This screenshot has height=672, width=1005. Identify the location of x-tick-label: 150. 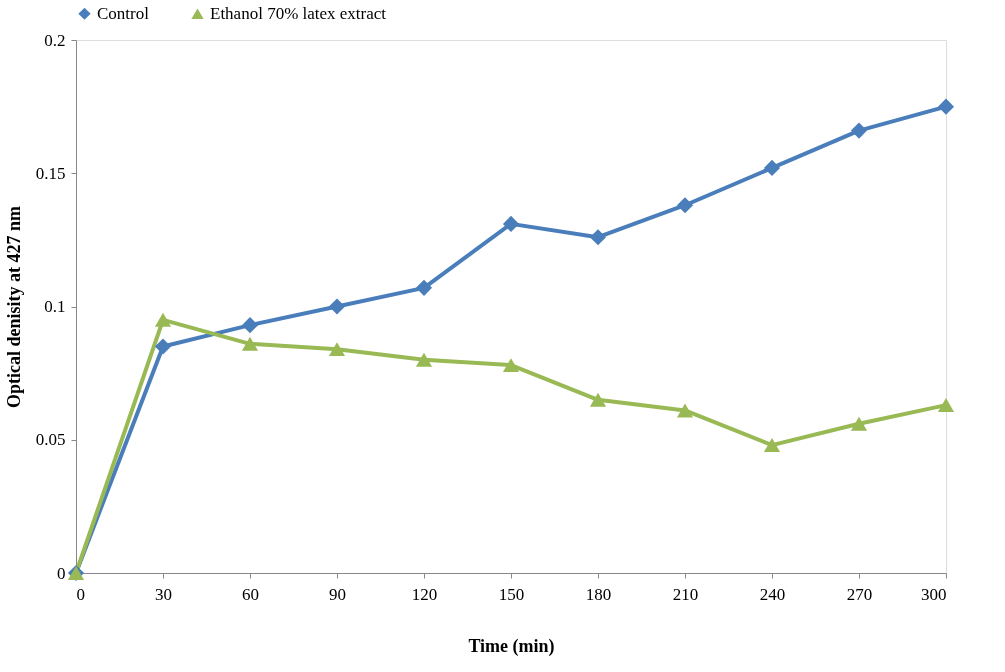
(511, 594).